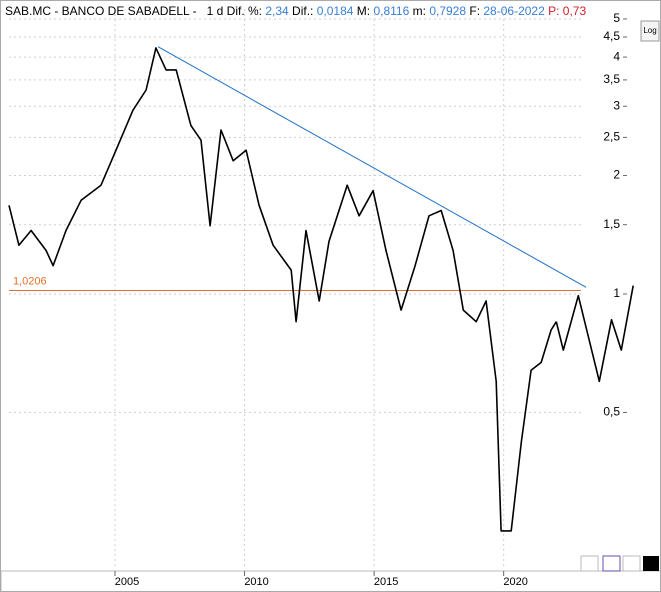 This screenshot has width=661, height=592. What do you see at coordinates (215, 11) in the screenshot?
I see `period: 1 d` at bounding box center [215, 11].